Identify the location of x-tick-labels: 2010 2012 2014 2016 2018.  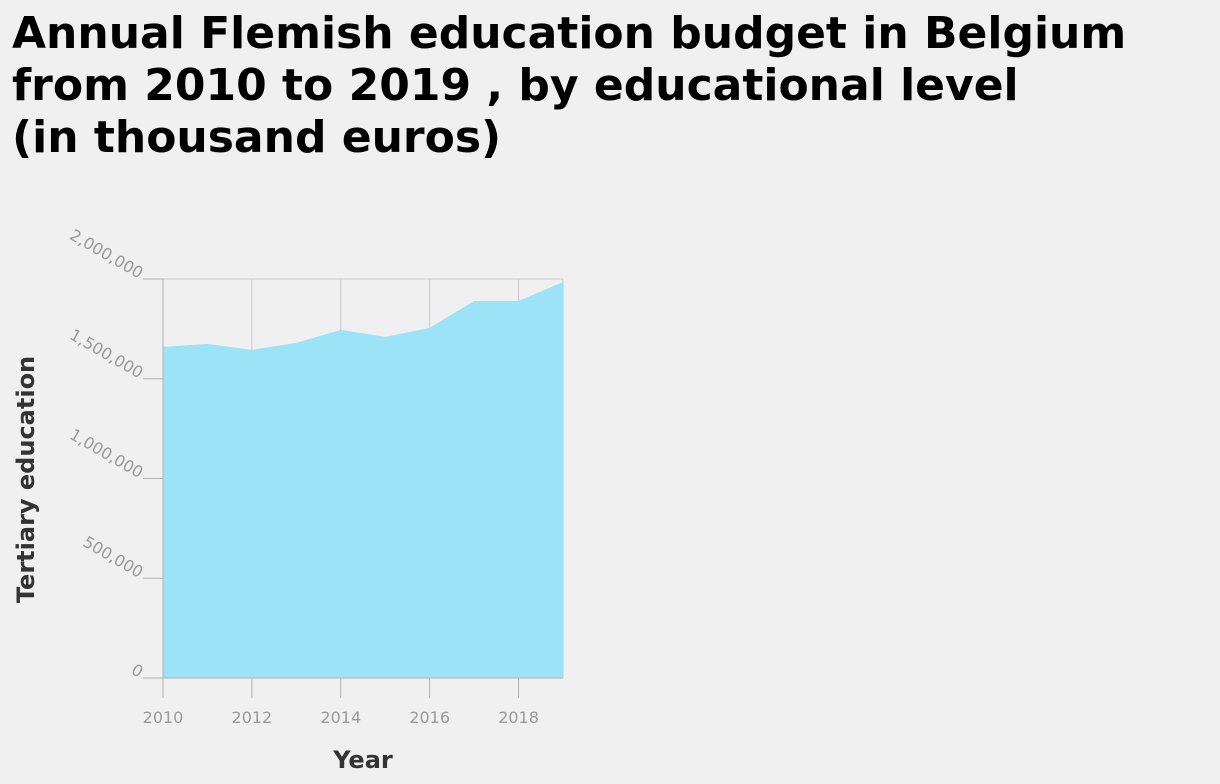
(341, 717).